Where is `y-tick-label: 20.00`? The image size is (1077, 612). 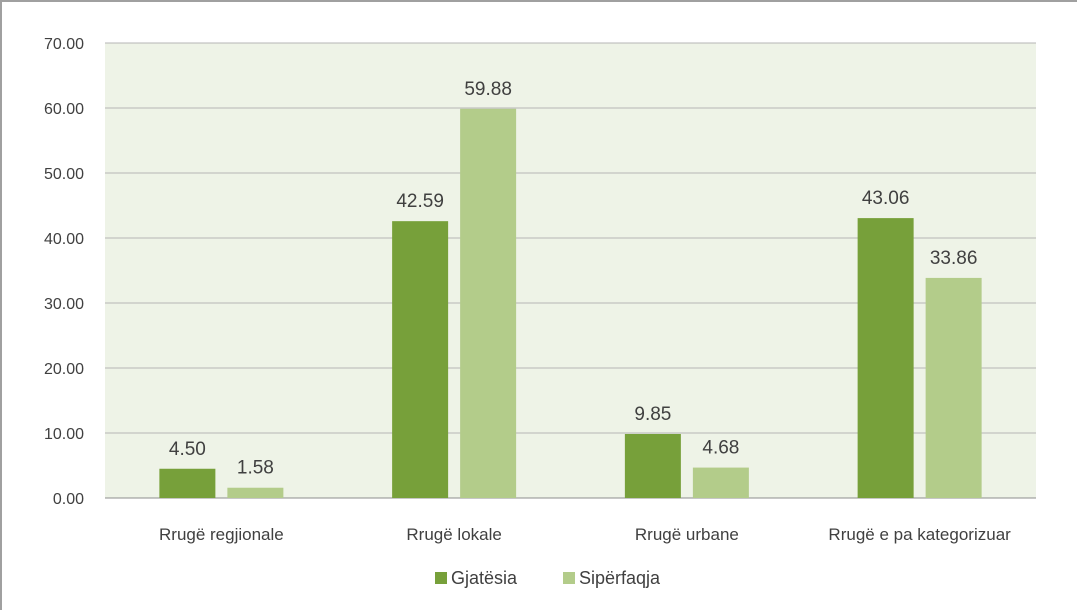 y-tick-label: 20.00 is located at coordinates (64, 369).